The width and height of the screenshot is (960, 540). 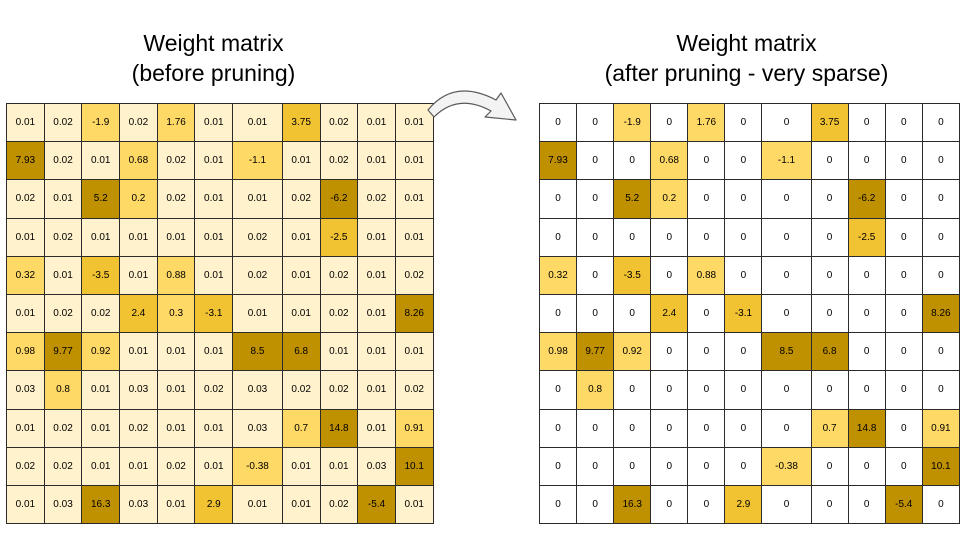 What do you see at coordinates (749, 275) in the screenshot?
I see `matrix-row: 0.32 0 -3.5 0 0.88 0 0 0 0 0 0` at bounding box center [749, 275].